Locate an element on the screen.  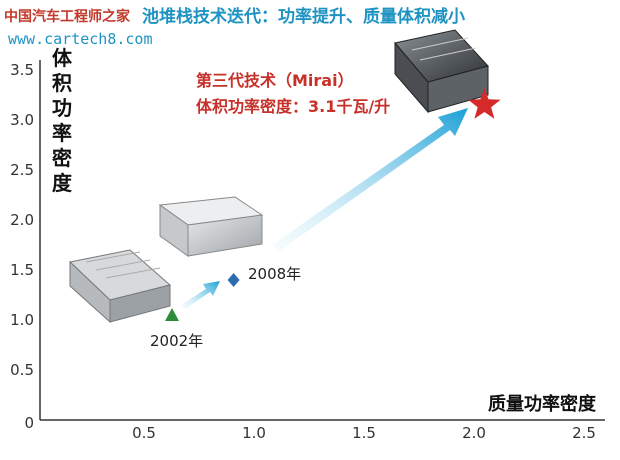
trend-arrow-small is located at coordinates (200, 295).